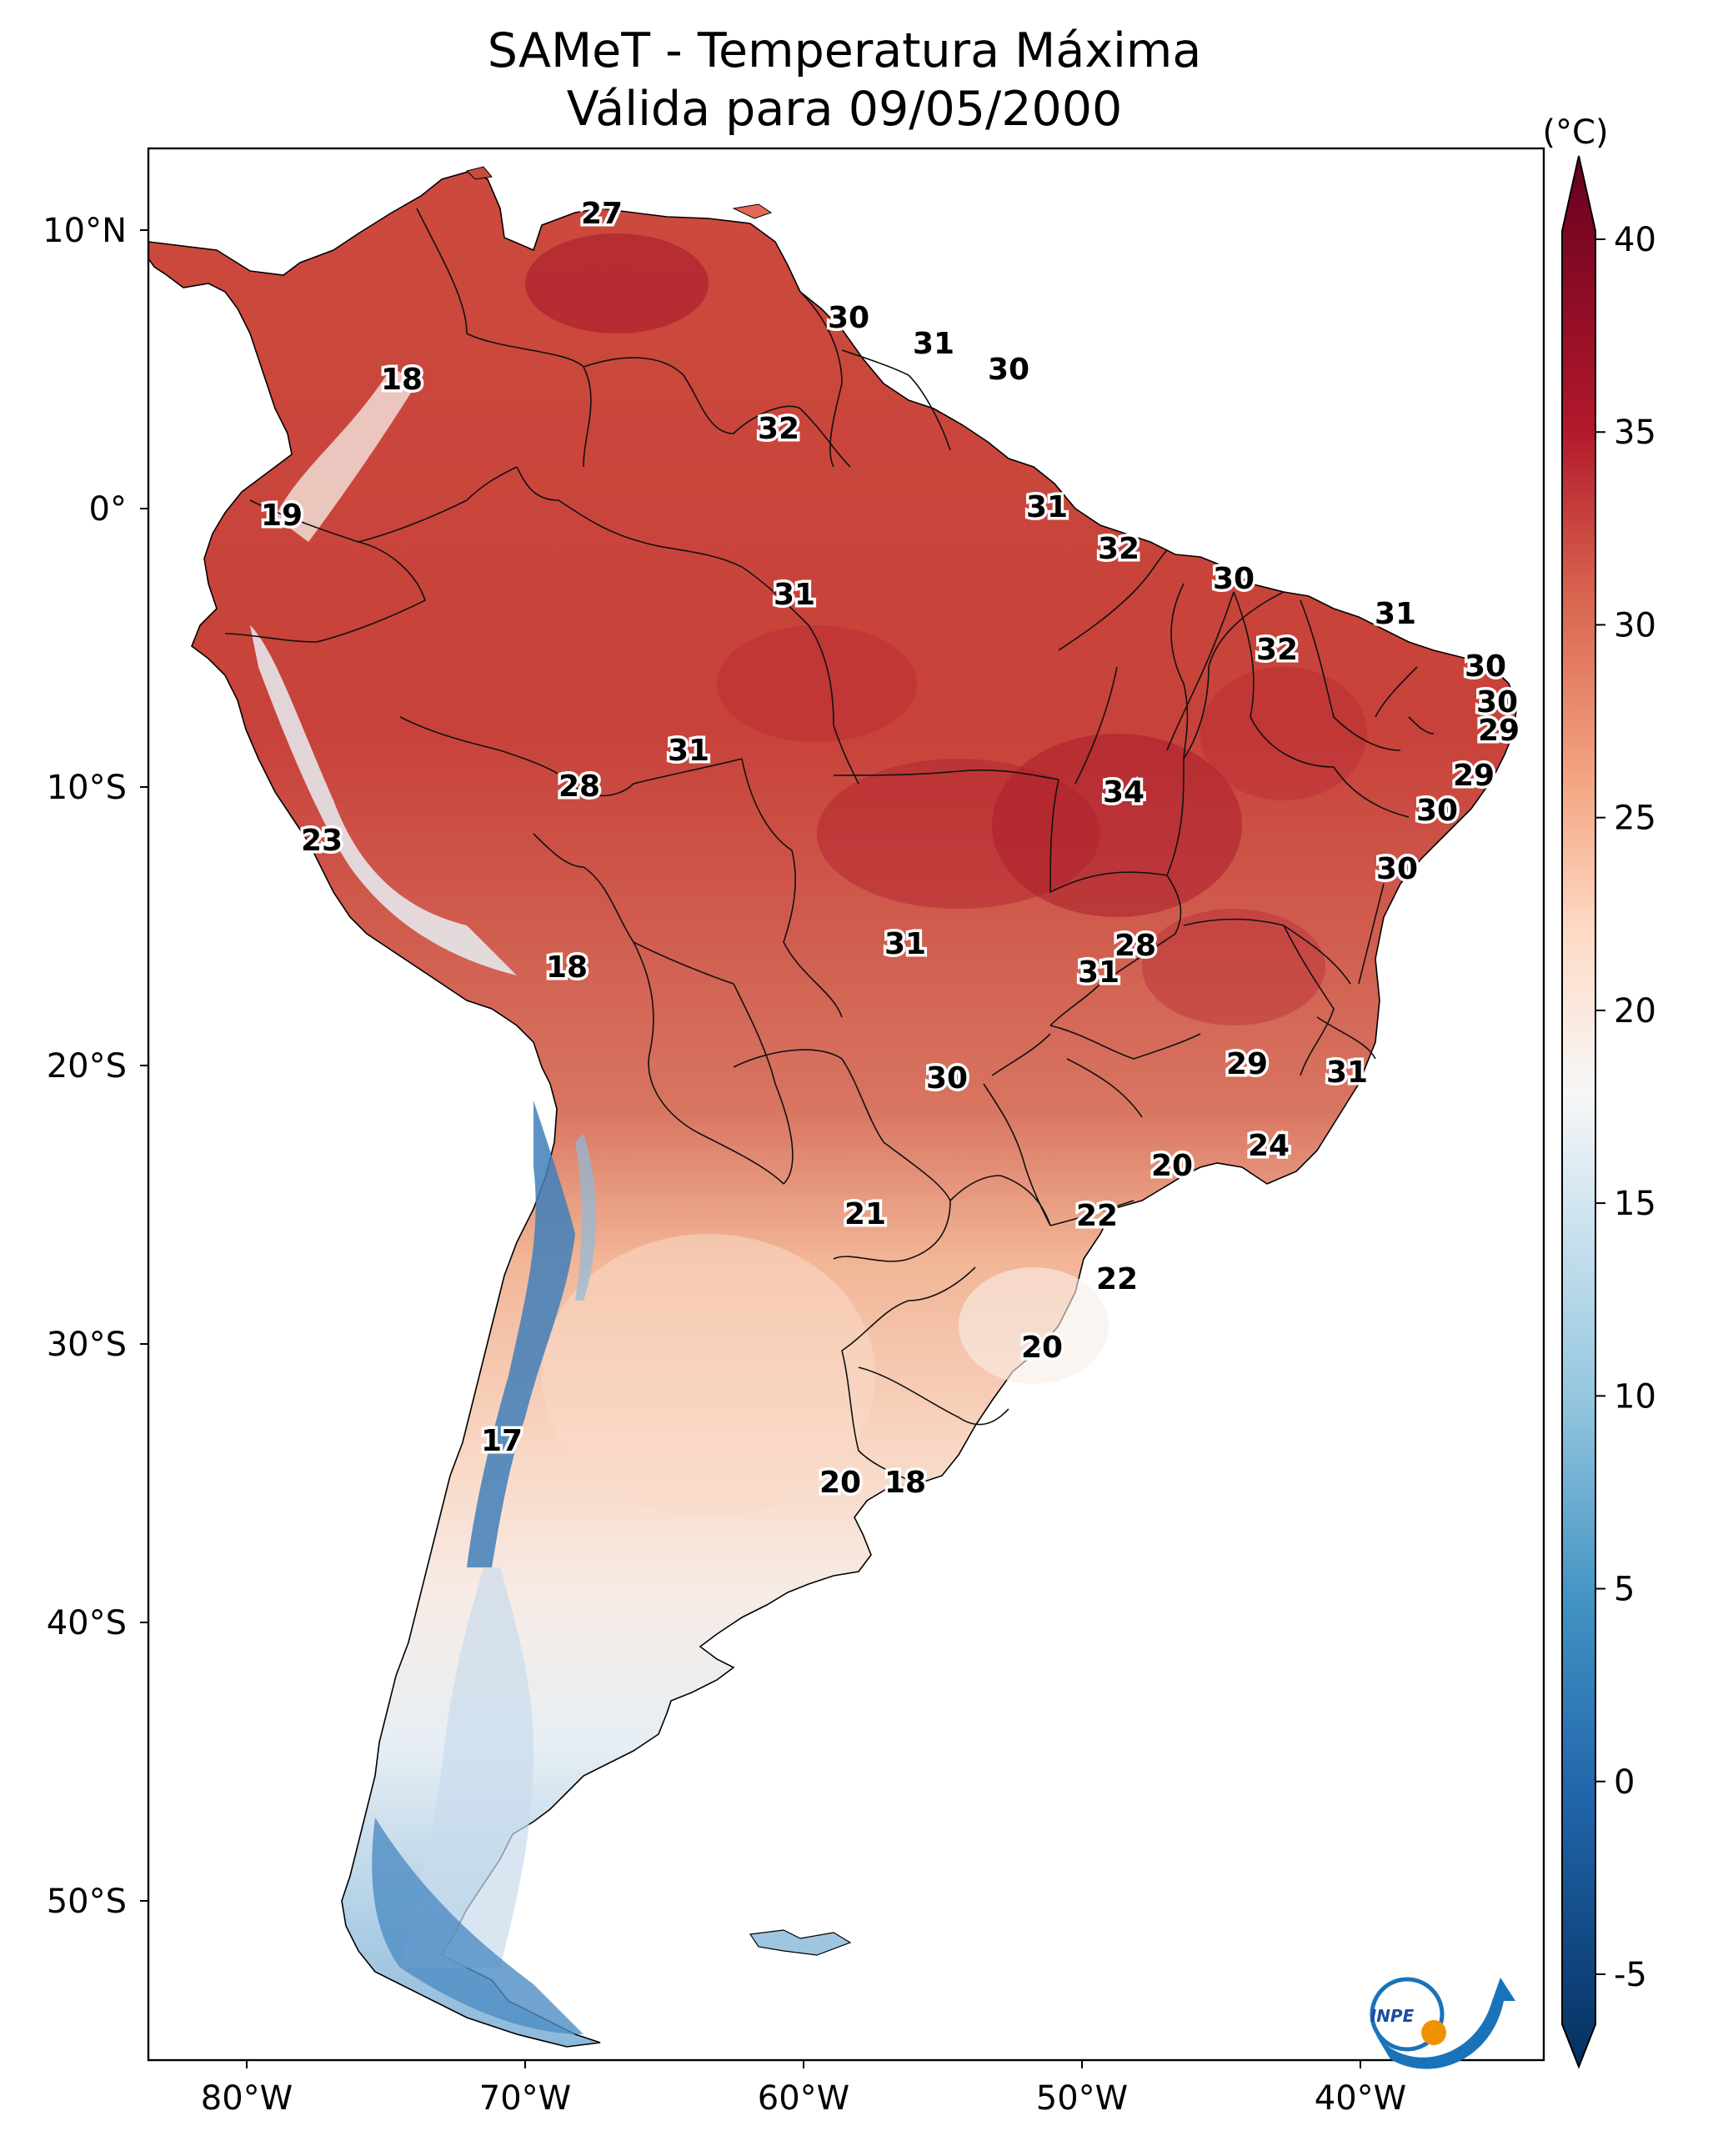  Describe the element at coordinates (1578, 1112) in the screenshot. I see `colorbar-bar` at that location.